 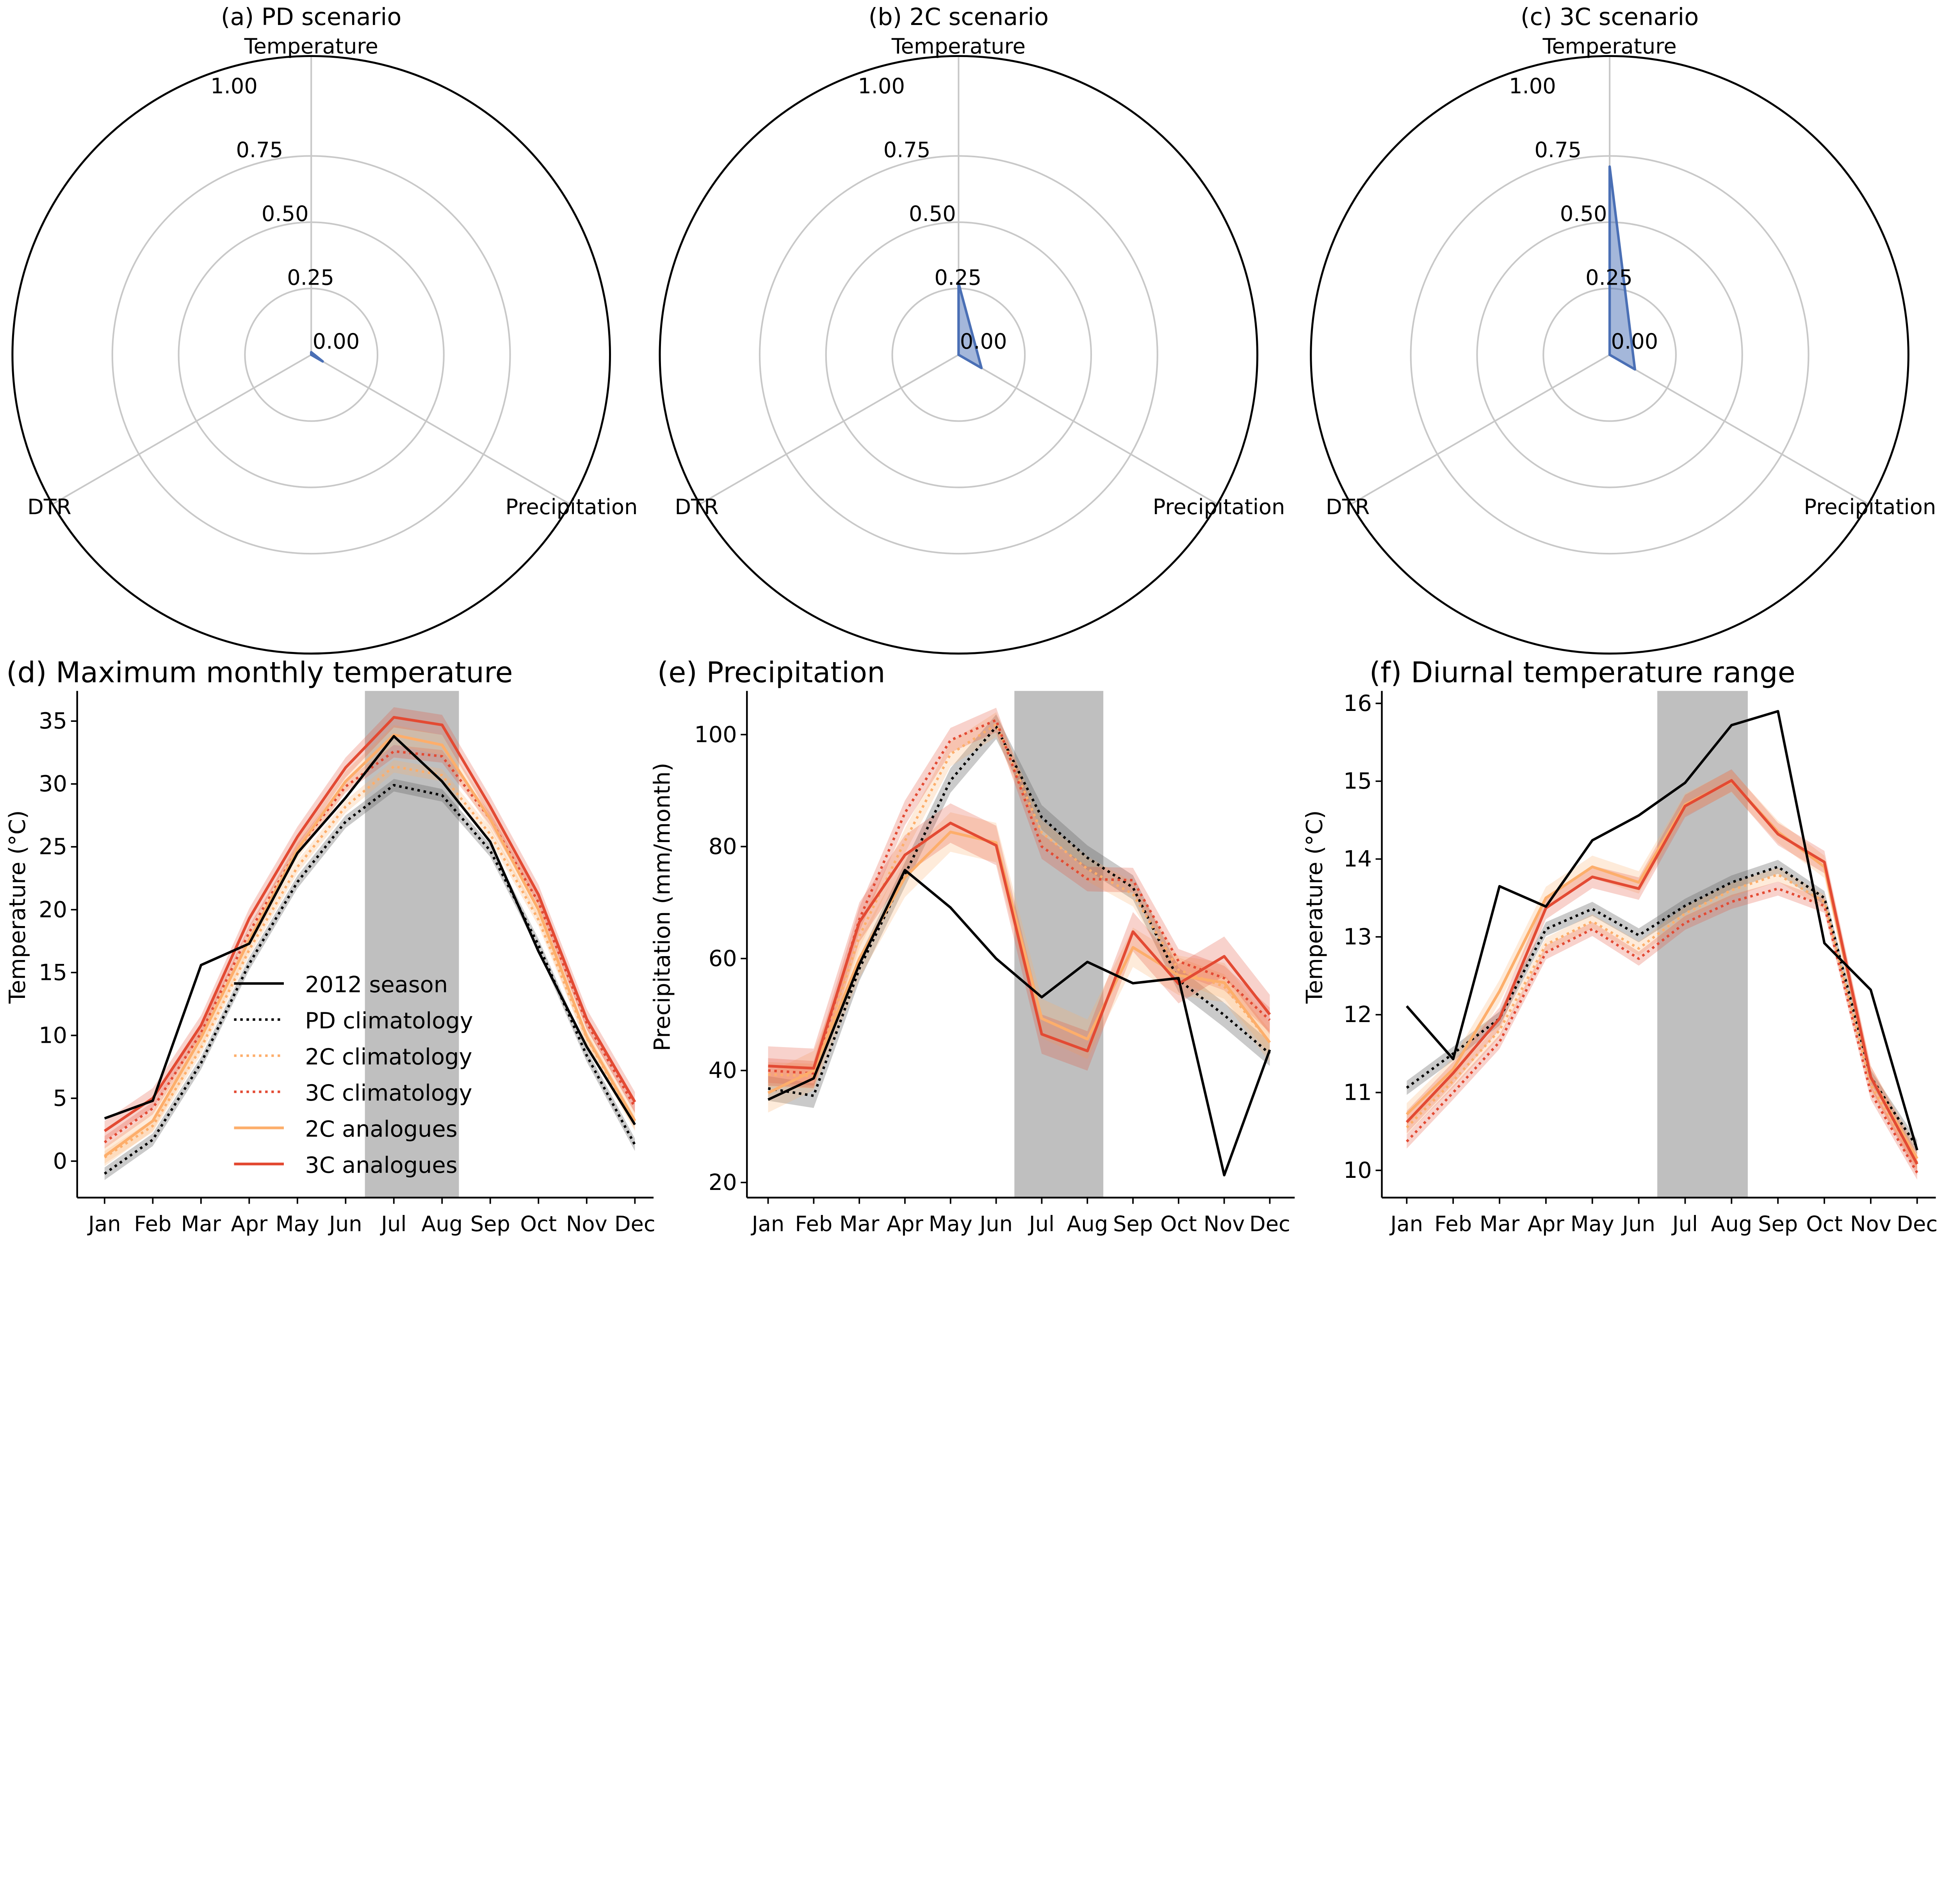 What do you see at coordinates (377, 984) in the screenshot?
I see `legend-label: 2012 season` at bounding box center [377, 984].